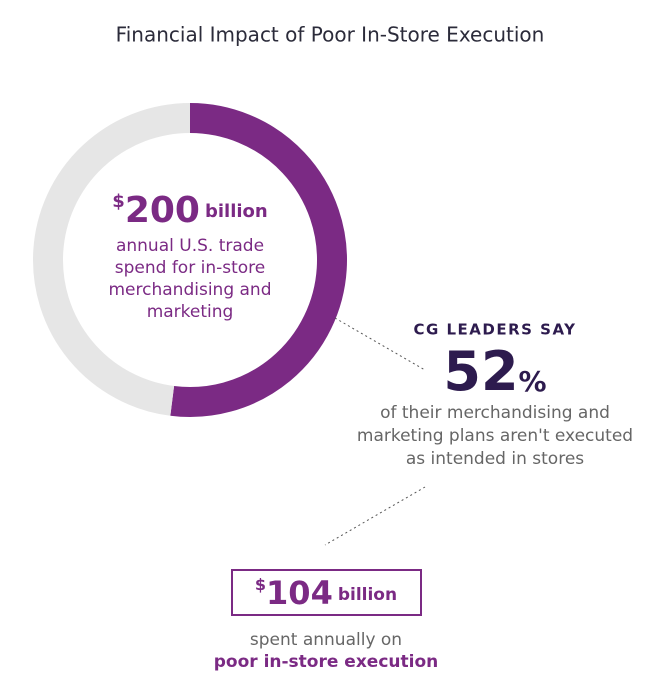 Image resolution: width=650 pixels, height=692 pixels. Describe the element at coordinates (326, 640) in the screenshot. I see `description-line: spent annually on` at that location.